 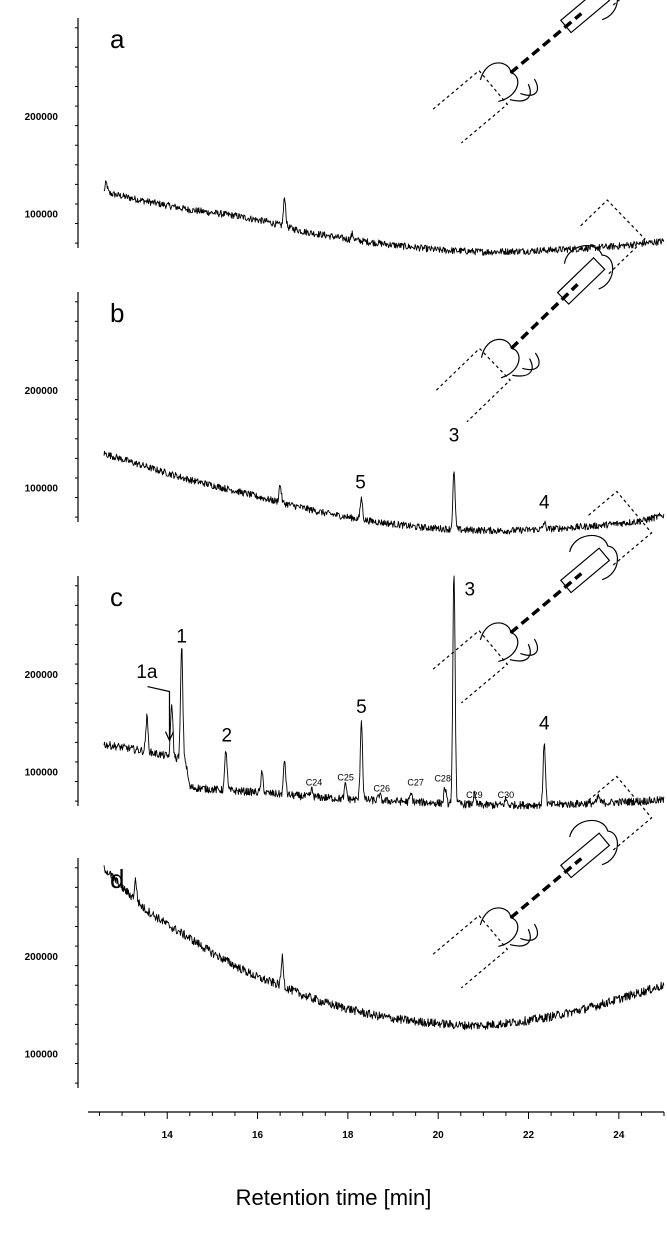 I want to click on x-tick-label: 16, so click(x=258, y=1135).